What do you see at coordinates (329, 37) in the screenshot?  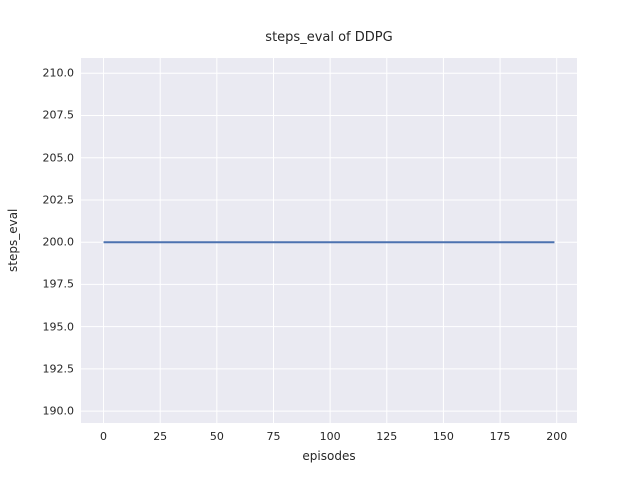 I see `chart-title: steps_eval of DDPG` at bounding box center [329, 37].